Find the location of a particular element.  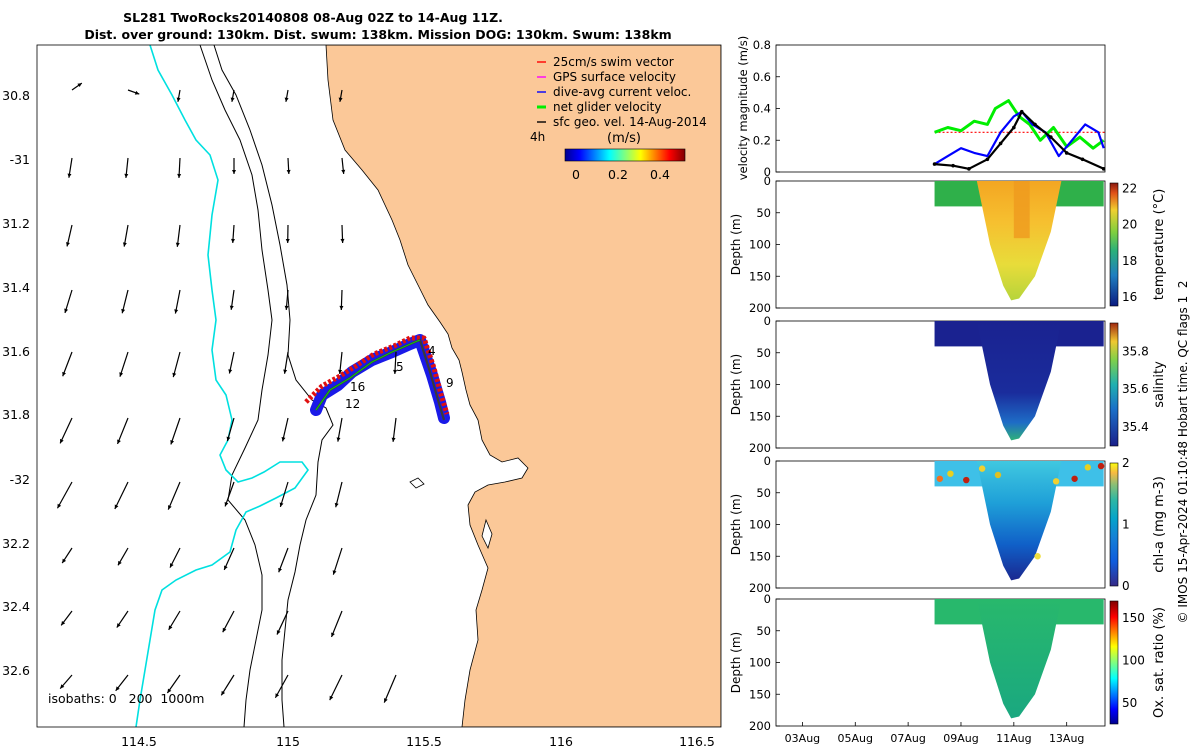

legend-item-dive-avg-current: dive-avg current veloc. is located at coordinates (614, 92).